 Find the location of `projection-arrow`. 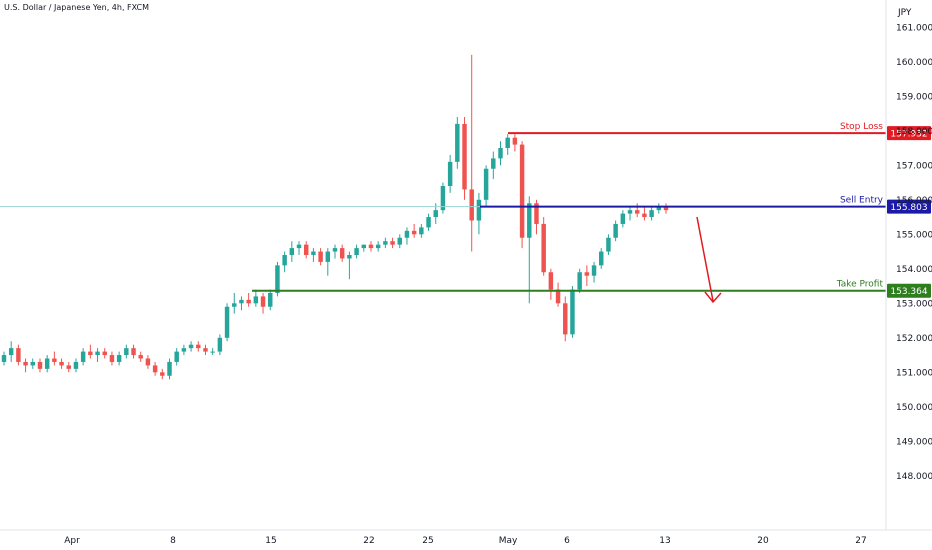

projection-arrow is located at coordinates (705, 259).